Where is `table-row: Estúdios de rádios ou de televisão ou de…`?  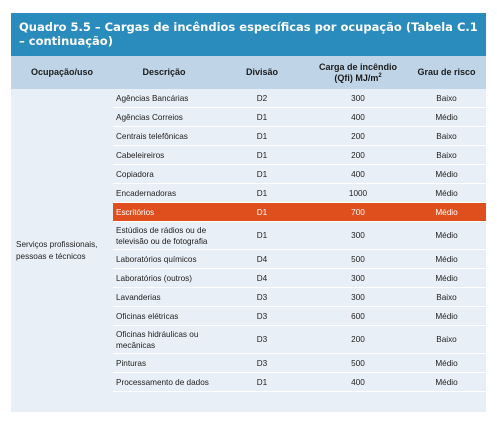 table-row: Estúdios de rádios ou de televisão ou de… is located at coordinates (299, 236).